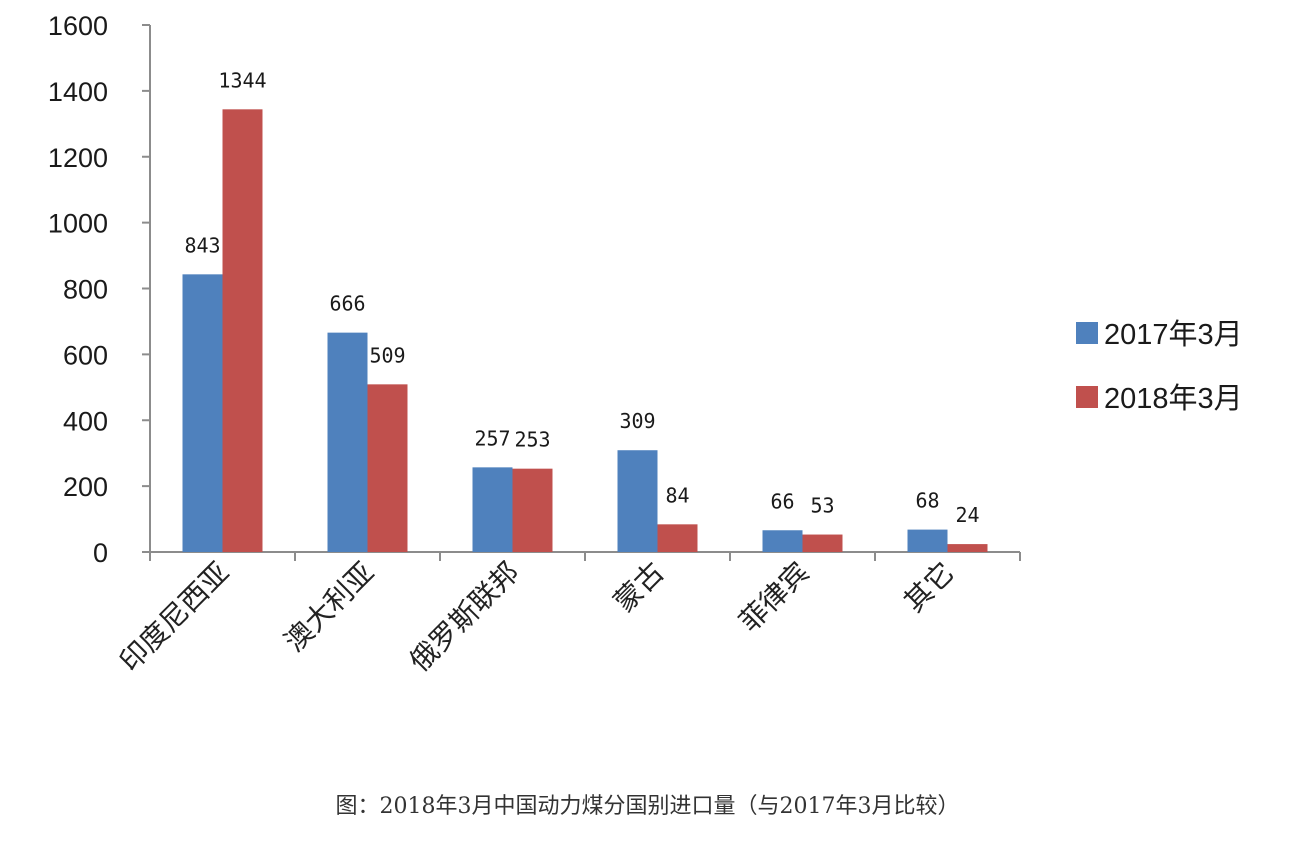 This screenshot has height=857, width=1295. Describe the element at coordinates (1173, 334) in the screenshot. I see `legend-label: 2017年3月` at that location.